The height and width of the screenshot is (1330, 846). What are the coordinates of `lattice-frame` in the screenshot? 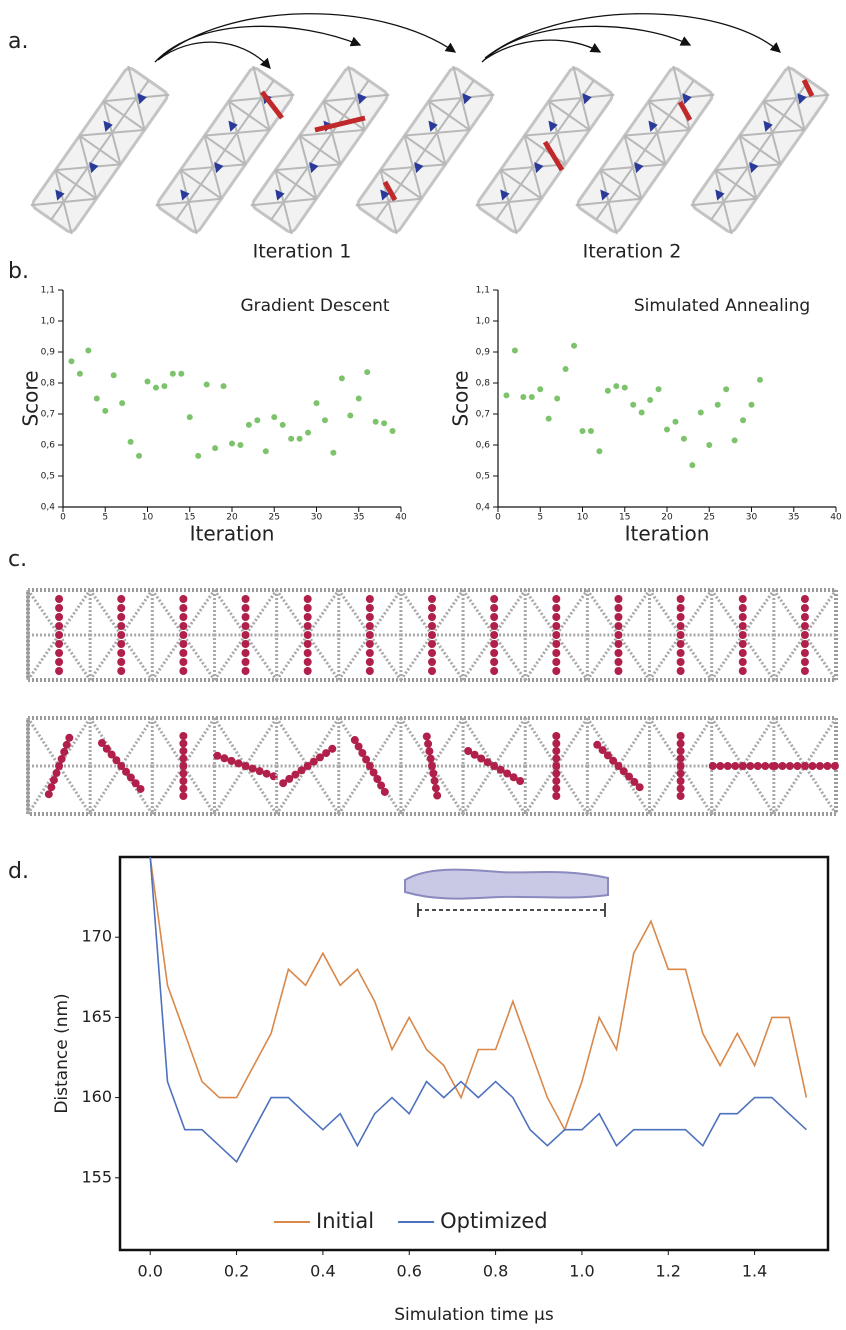 It's located at (432, 635).